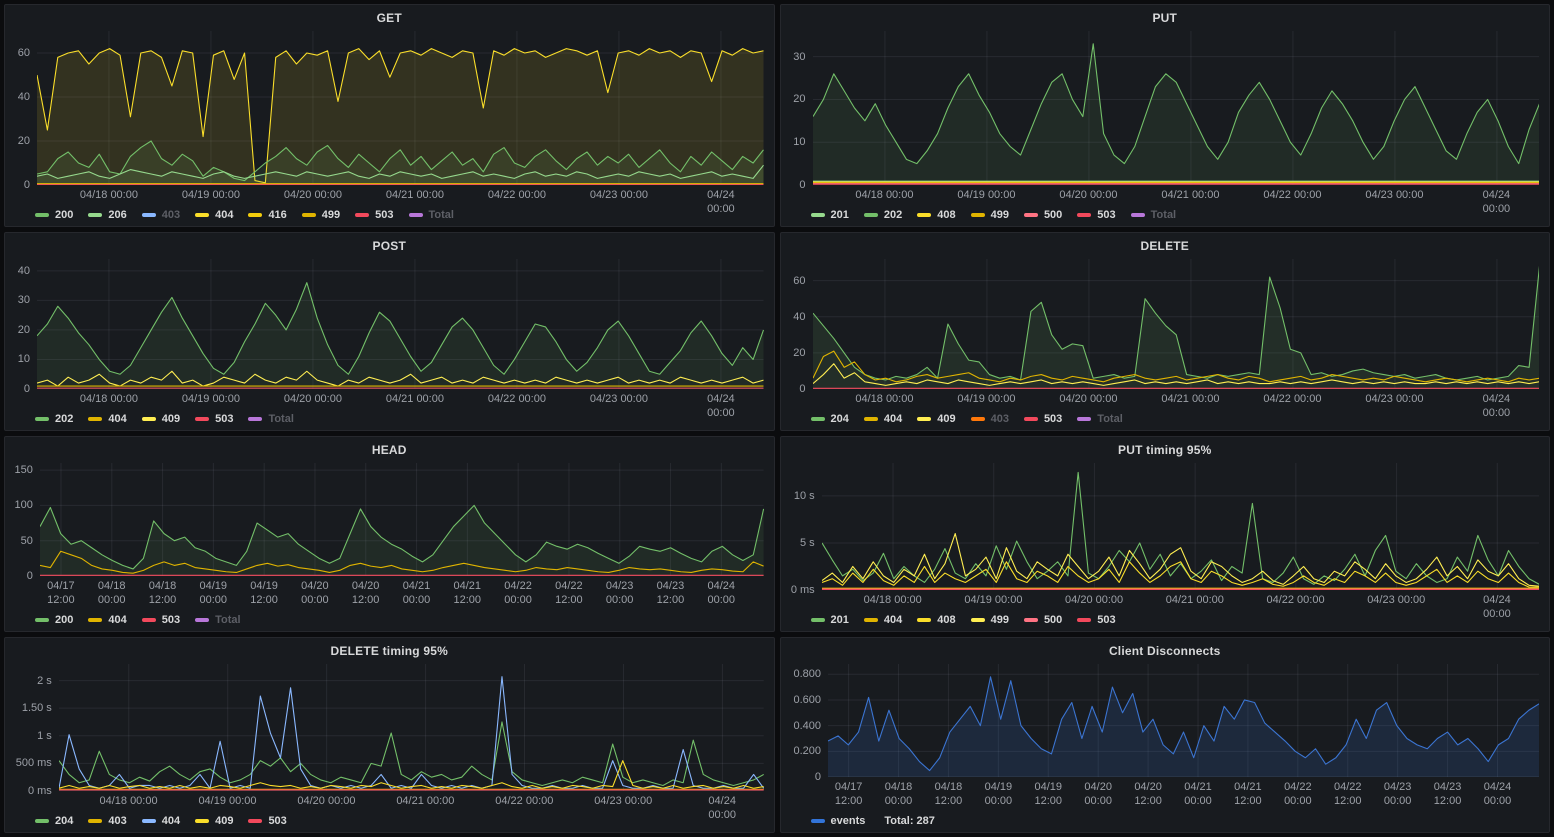  What do you see at coordinates (999, 215) in the screenshot?
I see `legend-label: 499` at bounding box center [999, 215].